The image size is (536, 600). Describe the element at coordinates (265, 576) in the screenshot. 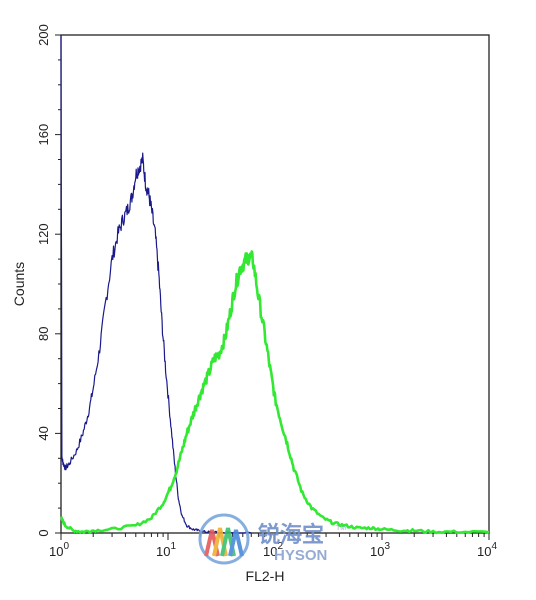

I see `x-axis-title: FL2-H` at that location.